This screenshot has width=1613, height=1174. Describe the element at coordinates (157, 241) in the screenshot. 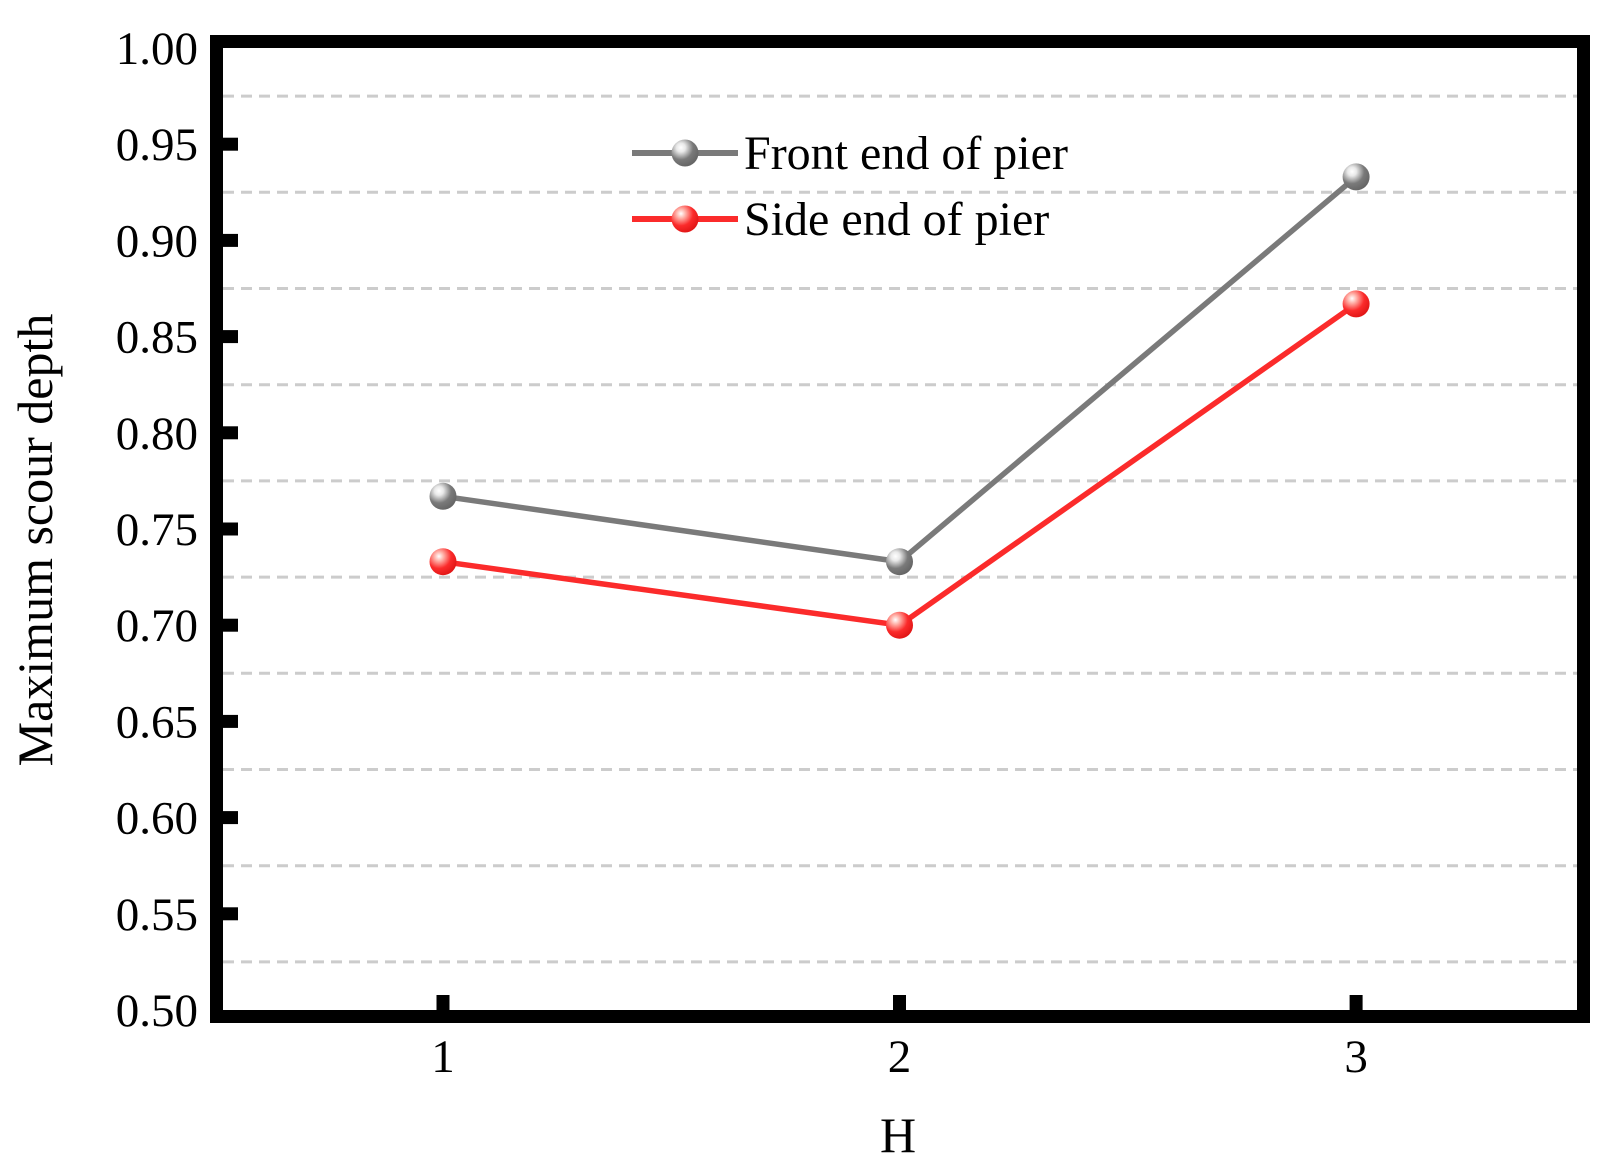

I see `y-tick-label: 0.90` at that location.